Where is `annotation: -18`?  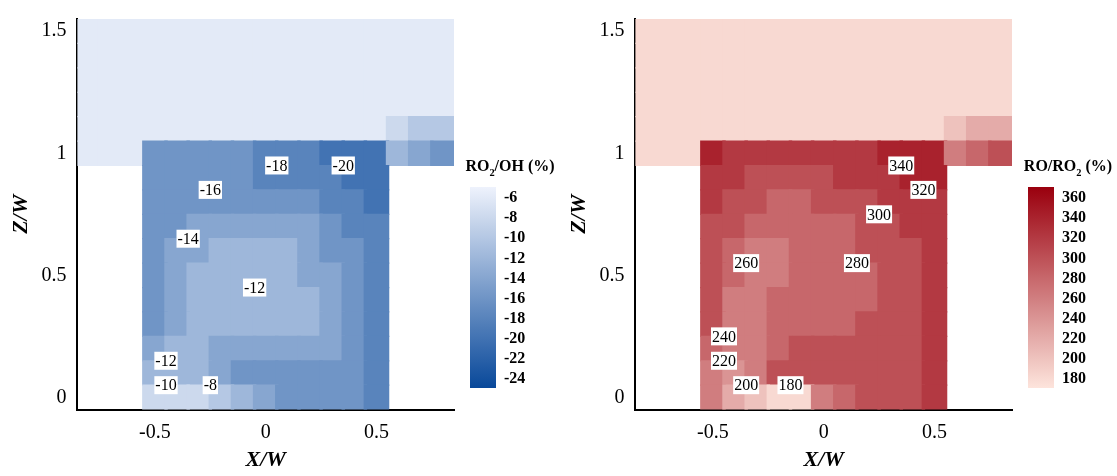 annotation: -18 is located at coordinates (277, 165).